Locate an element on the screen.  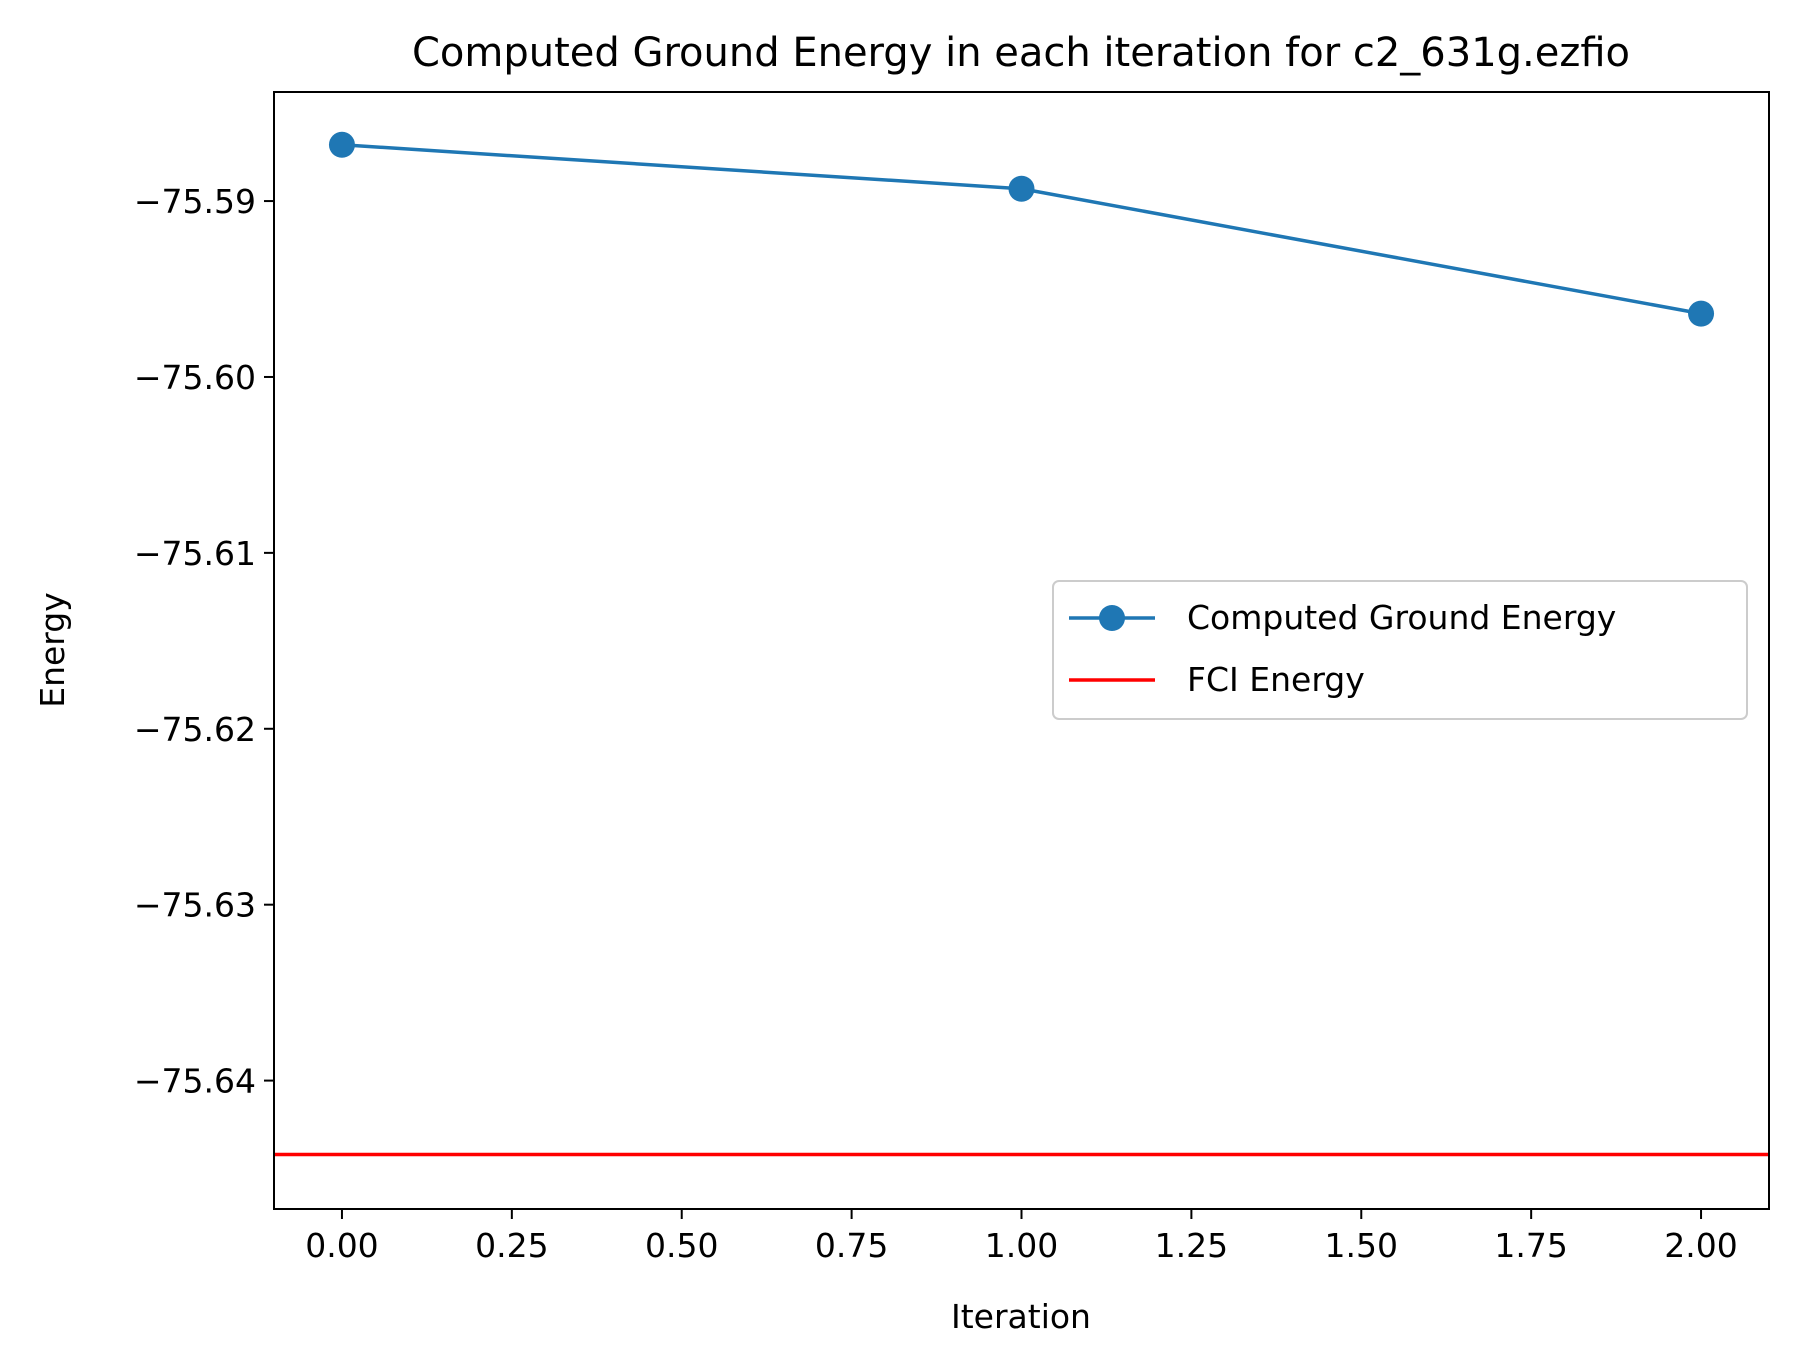
x-axis-label: Iteration is located at coordinates (1021, 1316).